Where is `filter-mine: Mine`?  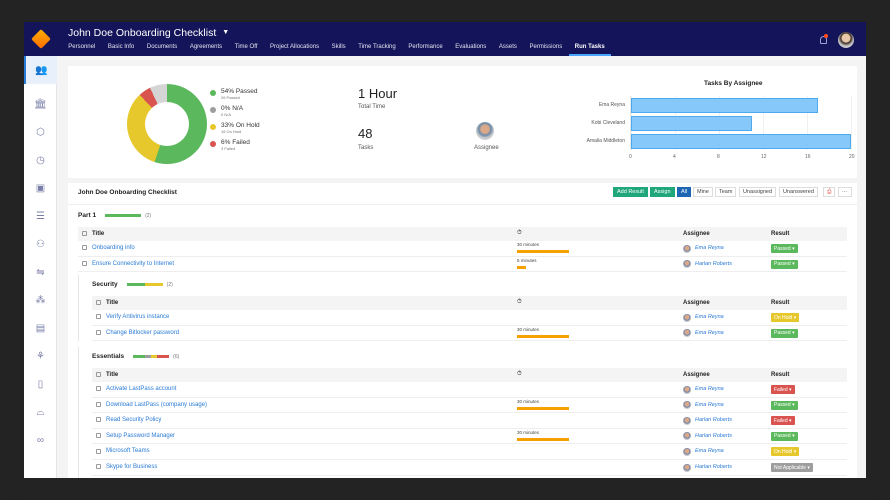
filter-mine: Mine is located at coordinates (703, 192).